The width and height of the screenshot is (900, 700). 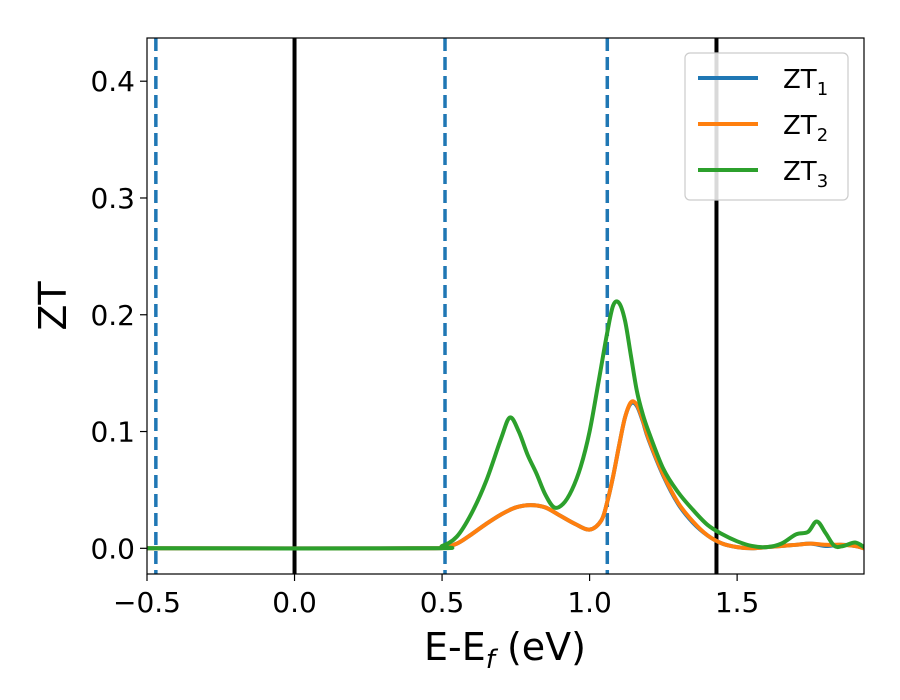 I want to click on x-tick-label: −0.5, so click(x=147, y=602).